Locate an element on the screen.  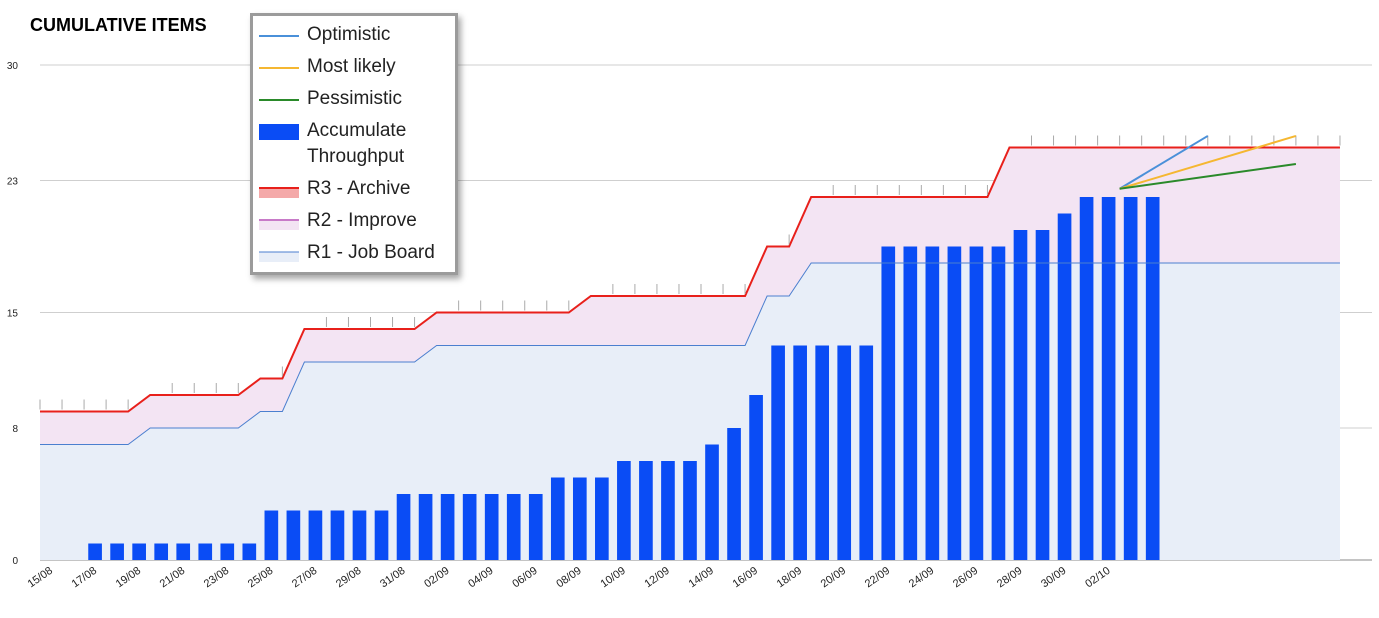
x-tick-label: 08/09 is located at coordinates (568, 578).